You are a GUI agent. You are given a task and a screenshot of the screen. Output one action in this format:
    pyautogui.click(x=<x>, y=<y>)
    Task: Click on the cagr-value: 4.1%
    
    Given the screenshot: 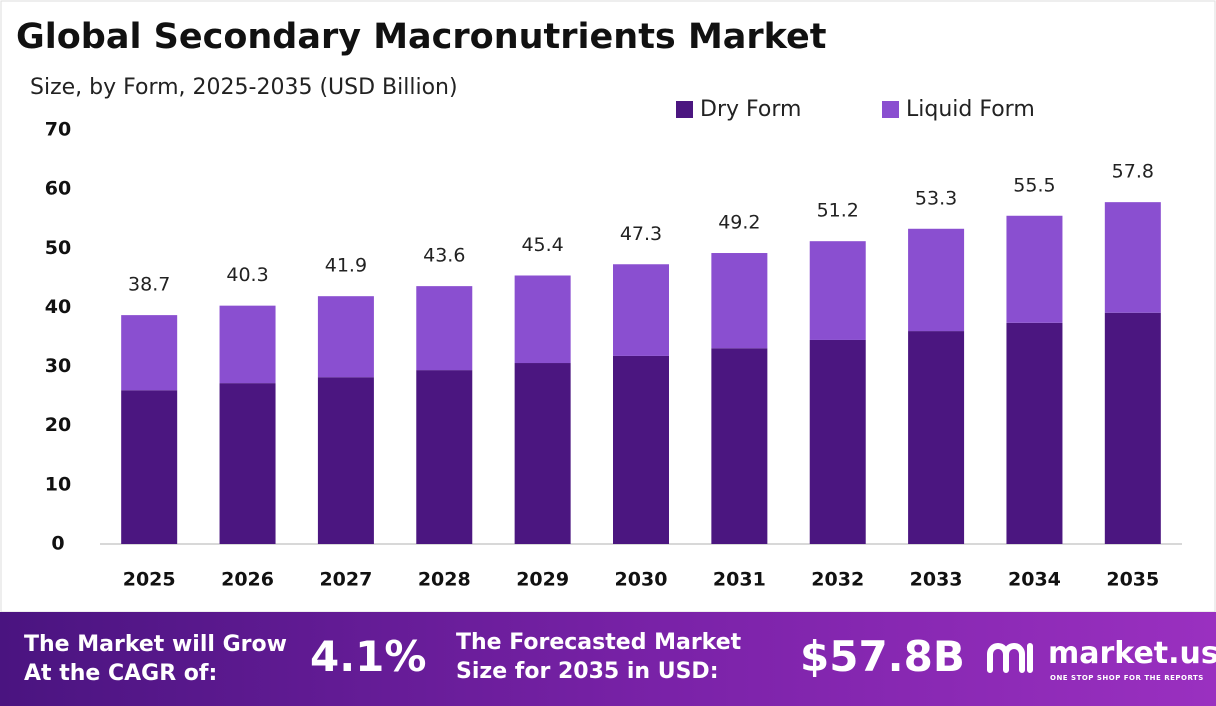 What is the action you would take?
    pyautogui.click(x=368, y=656)
    